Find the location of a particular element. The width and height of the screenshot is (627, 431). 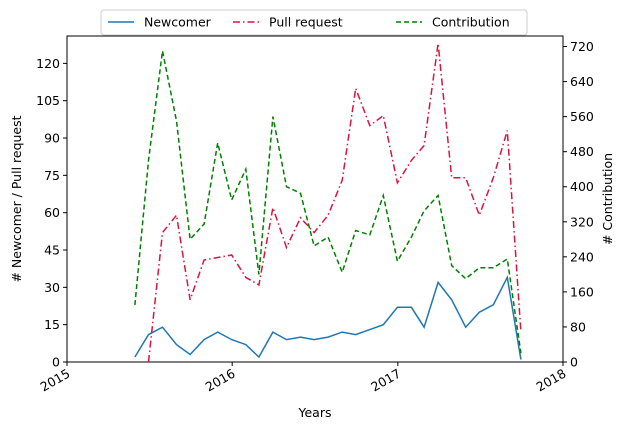

y-axis-right-label: # Contribution is located at coordinates (607, 199).